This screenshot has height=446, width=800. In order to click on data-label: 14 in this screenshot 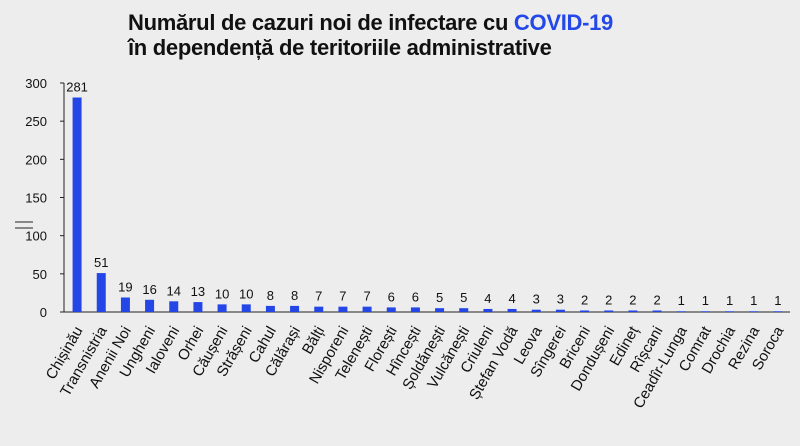, I will do `click(174, 290)`.